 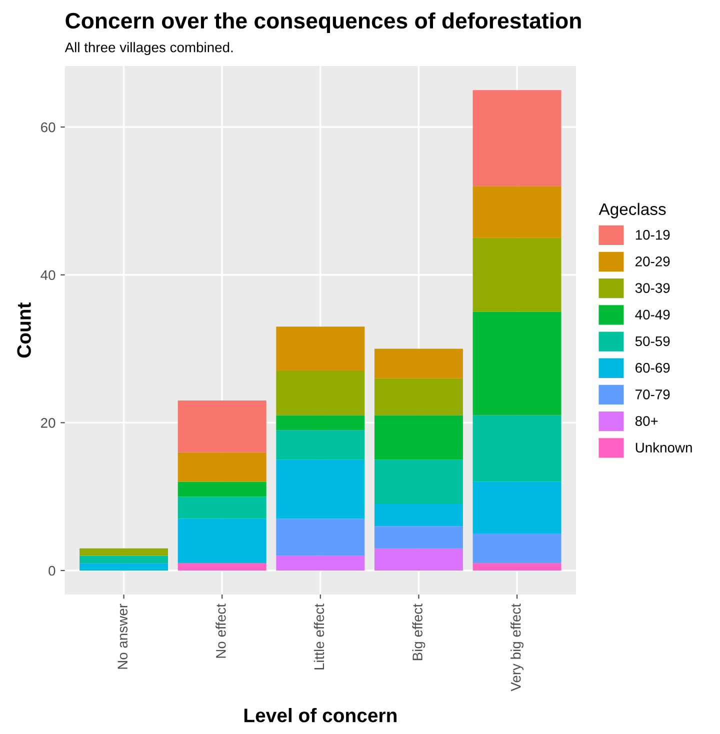 I want to click on legend-label: 30-39, so click(x=652, y=288).